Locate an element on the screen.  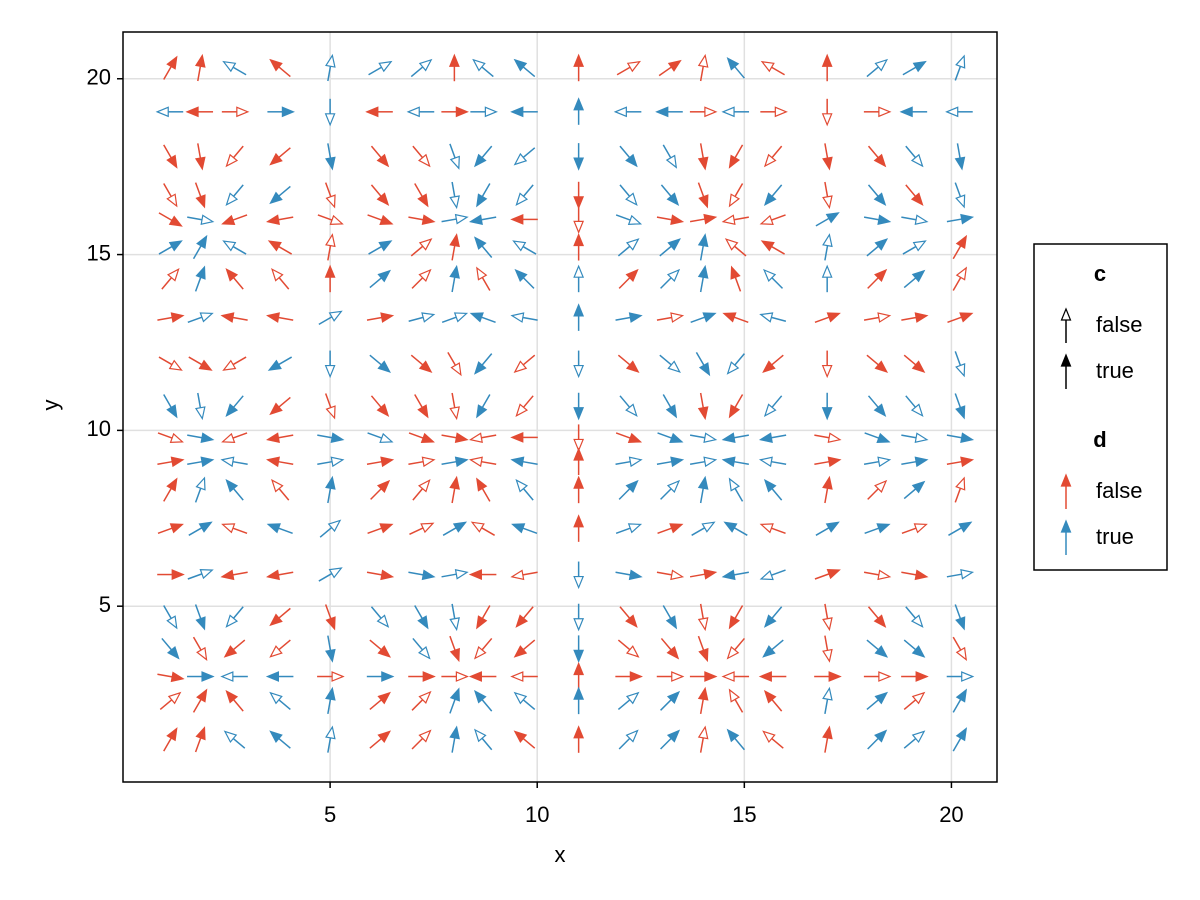
legend-label: true is located at coordinates (1115, 370).